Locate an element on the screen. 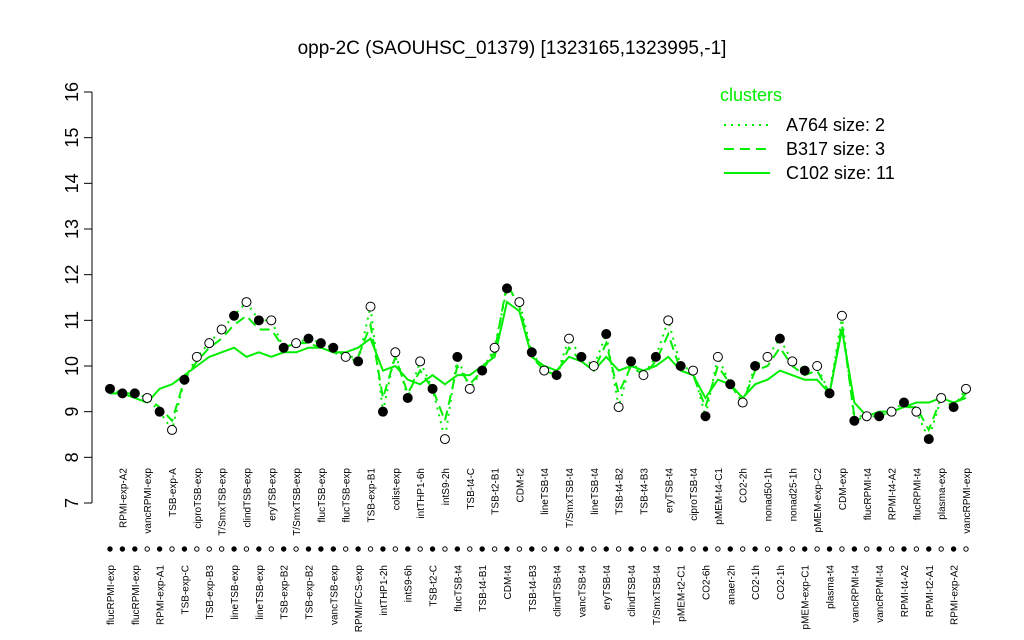  y-tick-label: 16 is located at coordinates (72, 92).